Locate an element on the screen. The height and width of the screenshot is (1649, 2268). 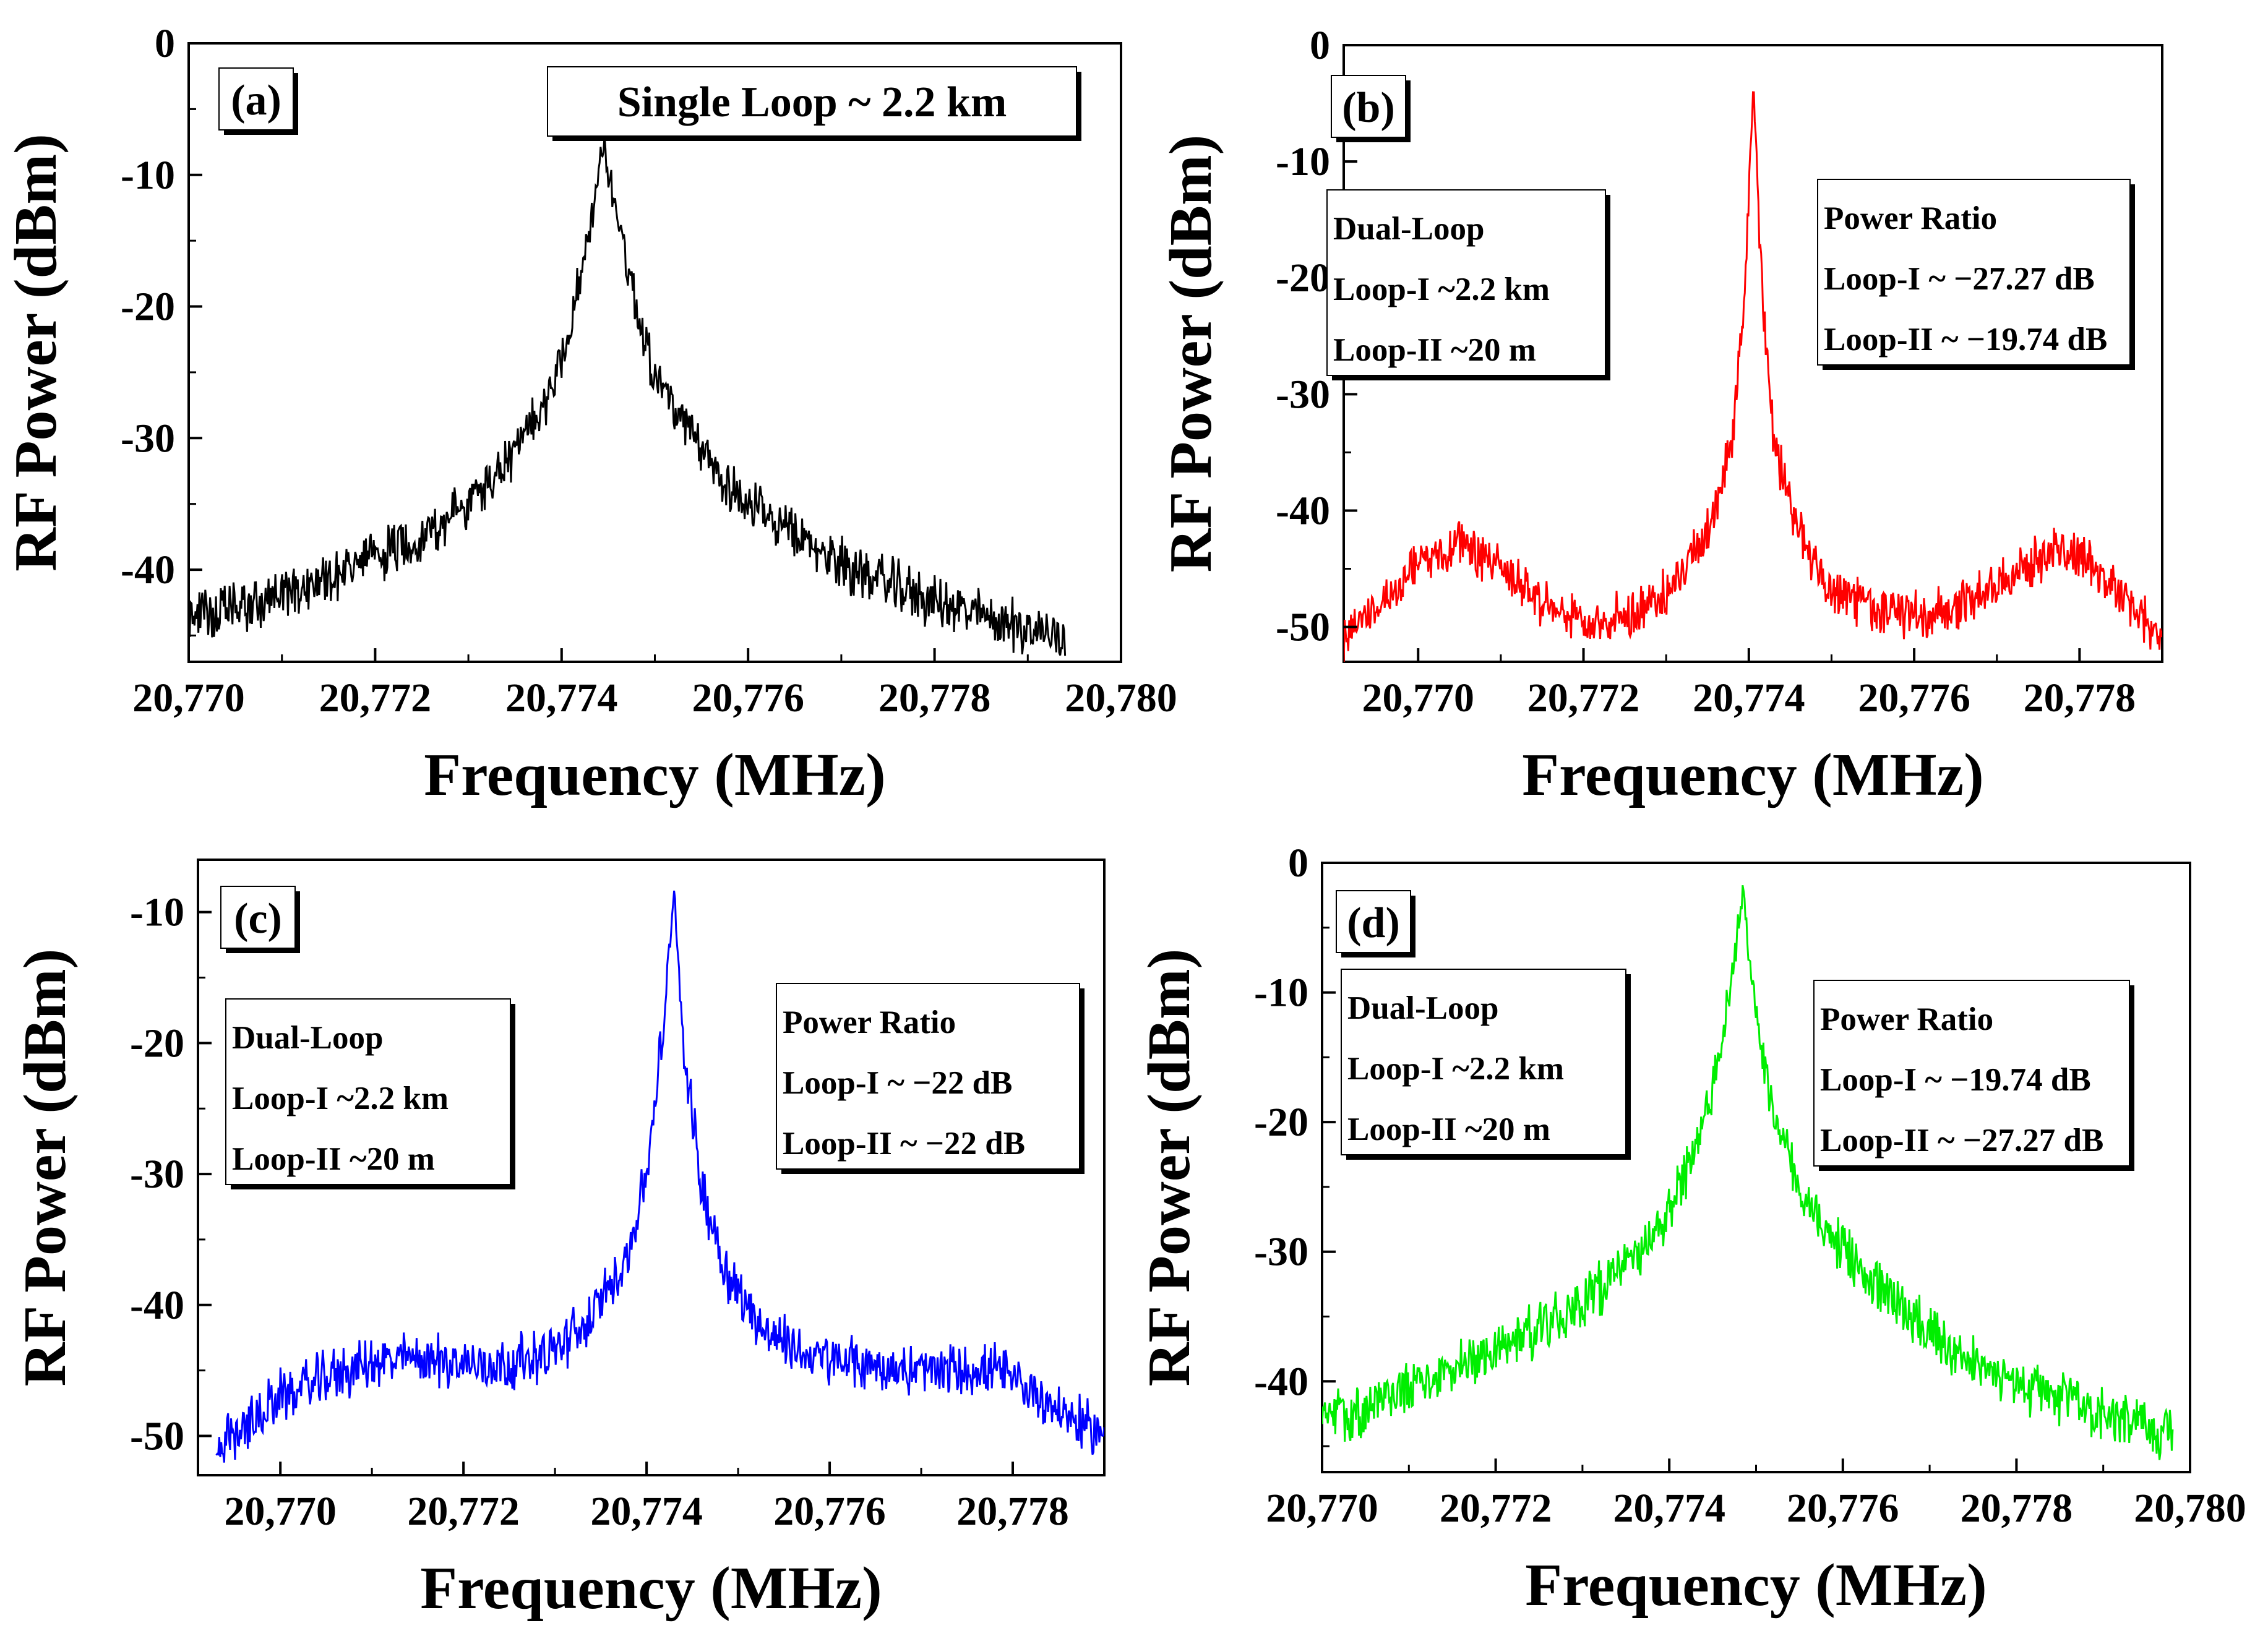
panel-label: (b) is located at coordinates (1368, 108).